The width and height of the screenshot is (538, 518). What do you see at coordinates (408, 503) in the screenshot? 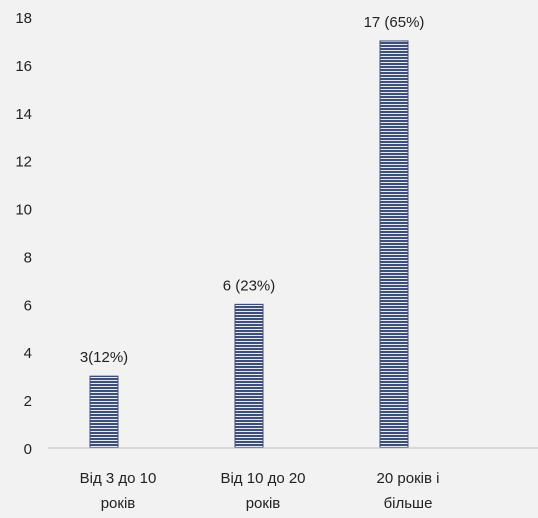
I see `x-tick-label-2-1: більше` at bounding box center [408, 503].